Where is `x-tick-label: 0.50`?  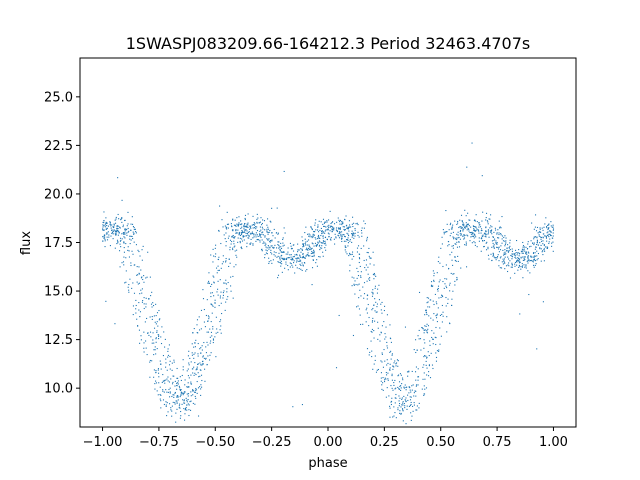
x-tick-label: 0.50 is located at coordinates (440, 442).